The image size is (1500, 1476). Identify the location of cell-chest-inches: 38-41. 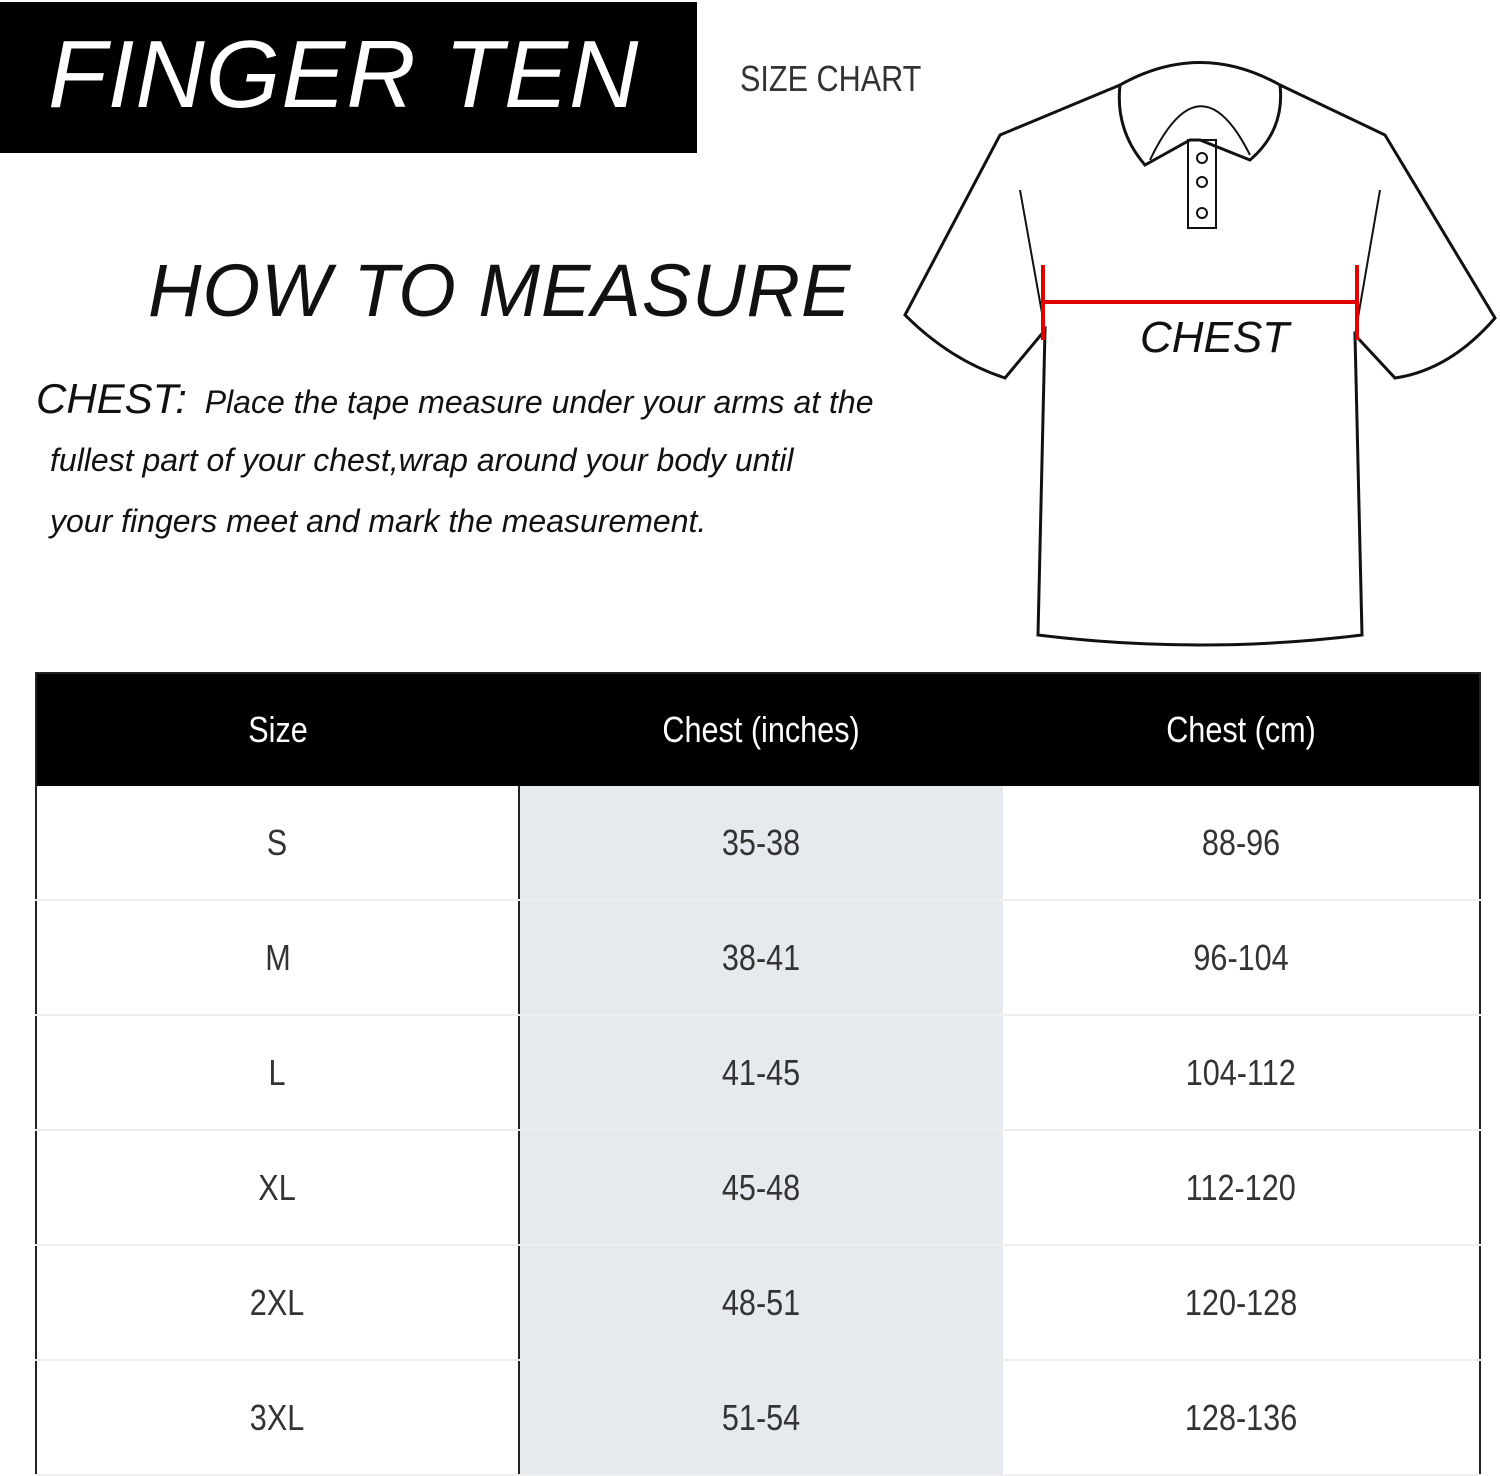
(760, 958).